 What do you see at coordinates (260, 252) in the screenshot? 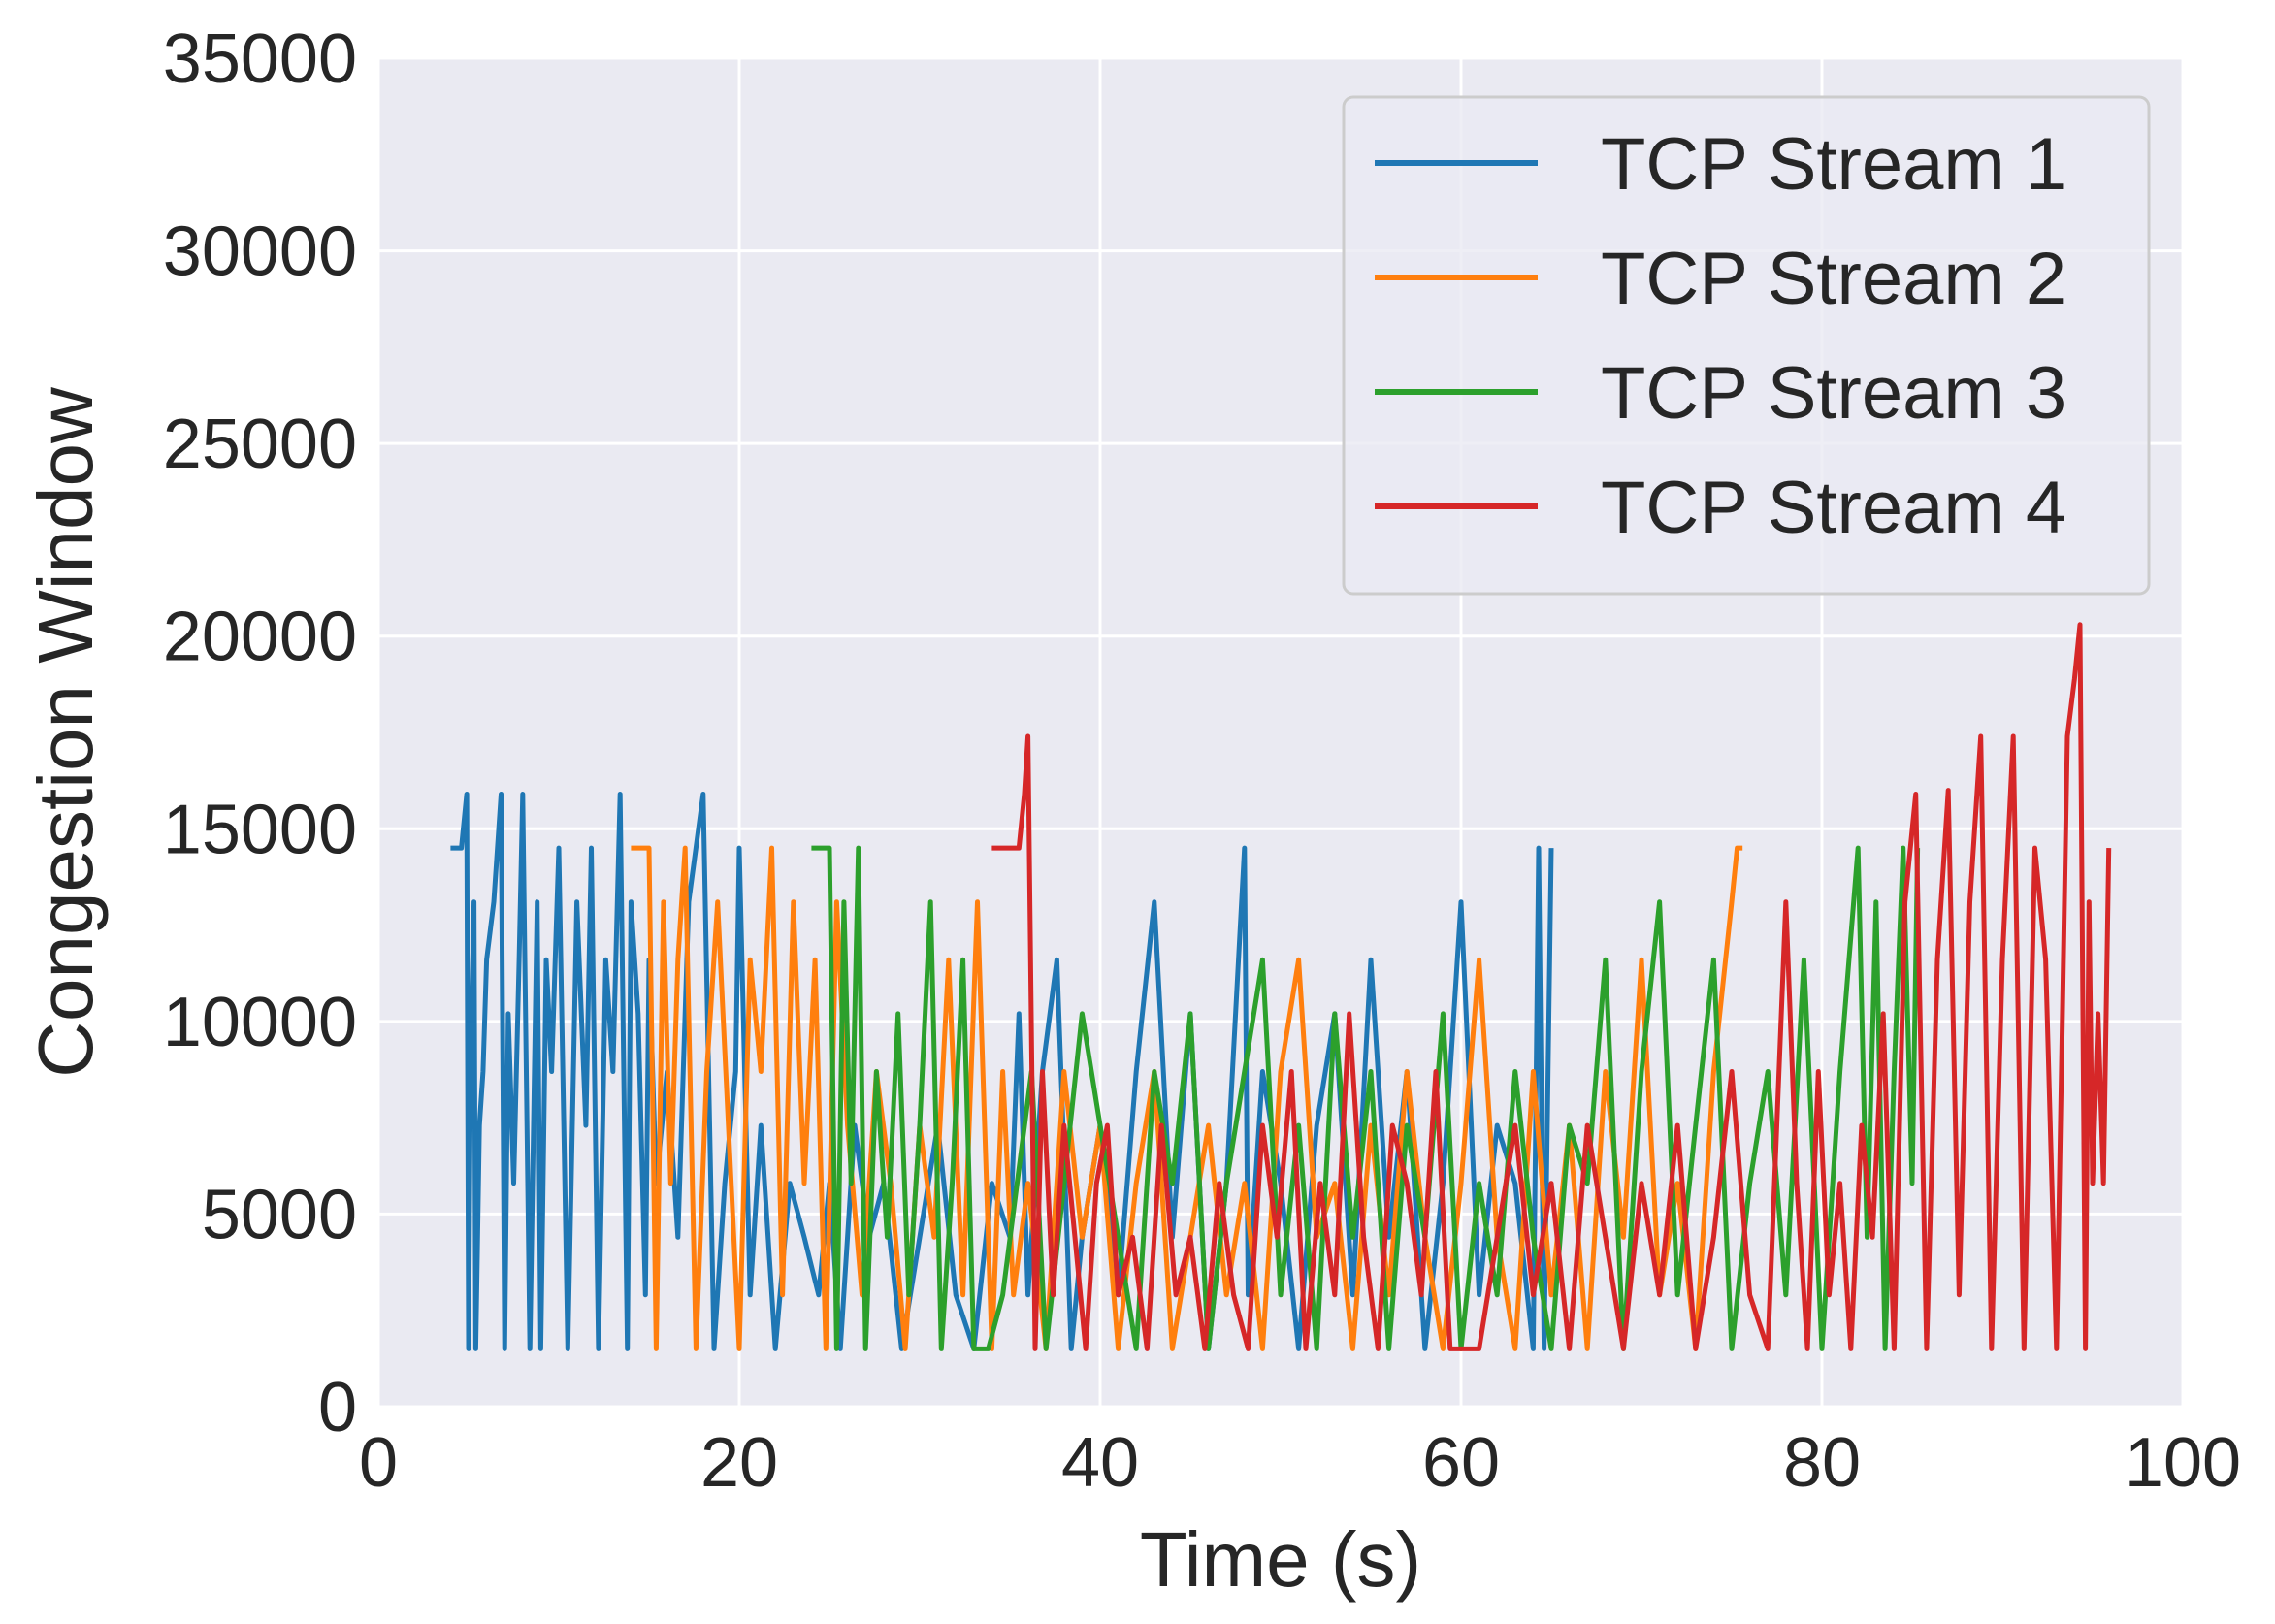
I see `y-tick-label: 30000` at bounding box center [260, 252].